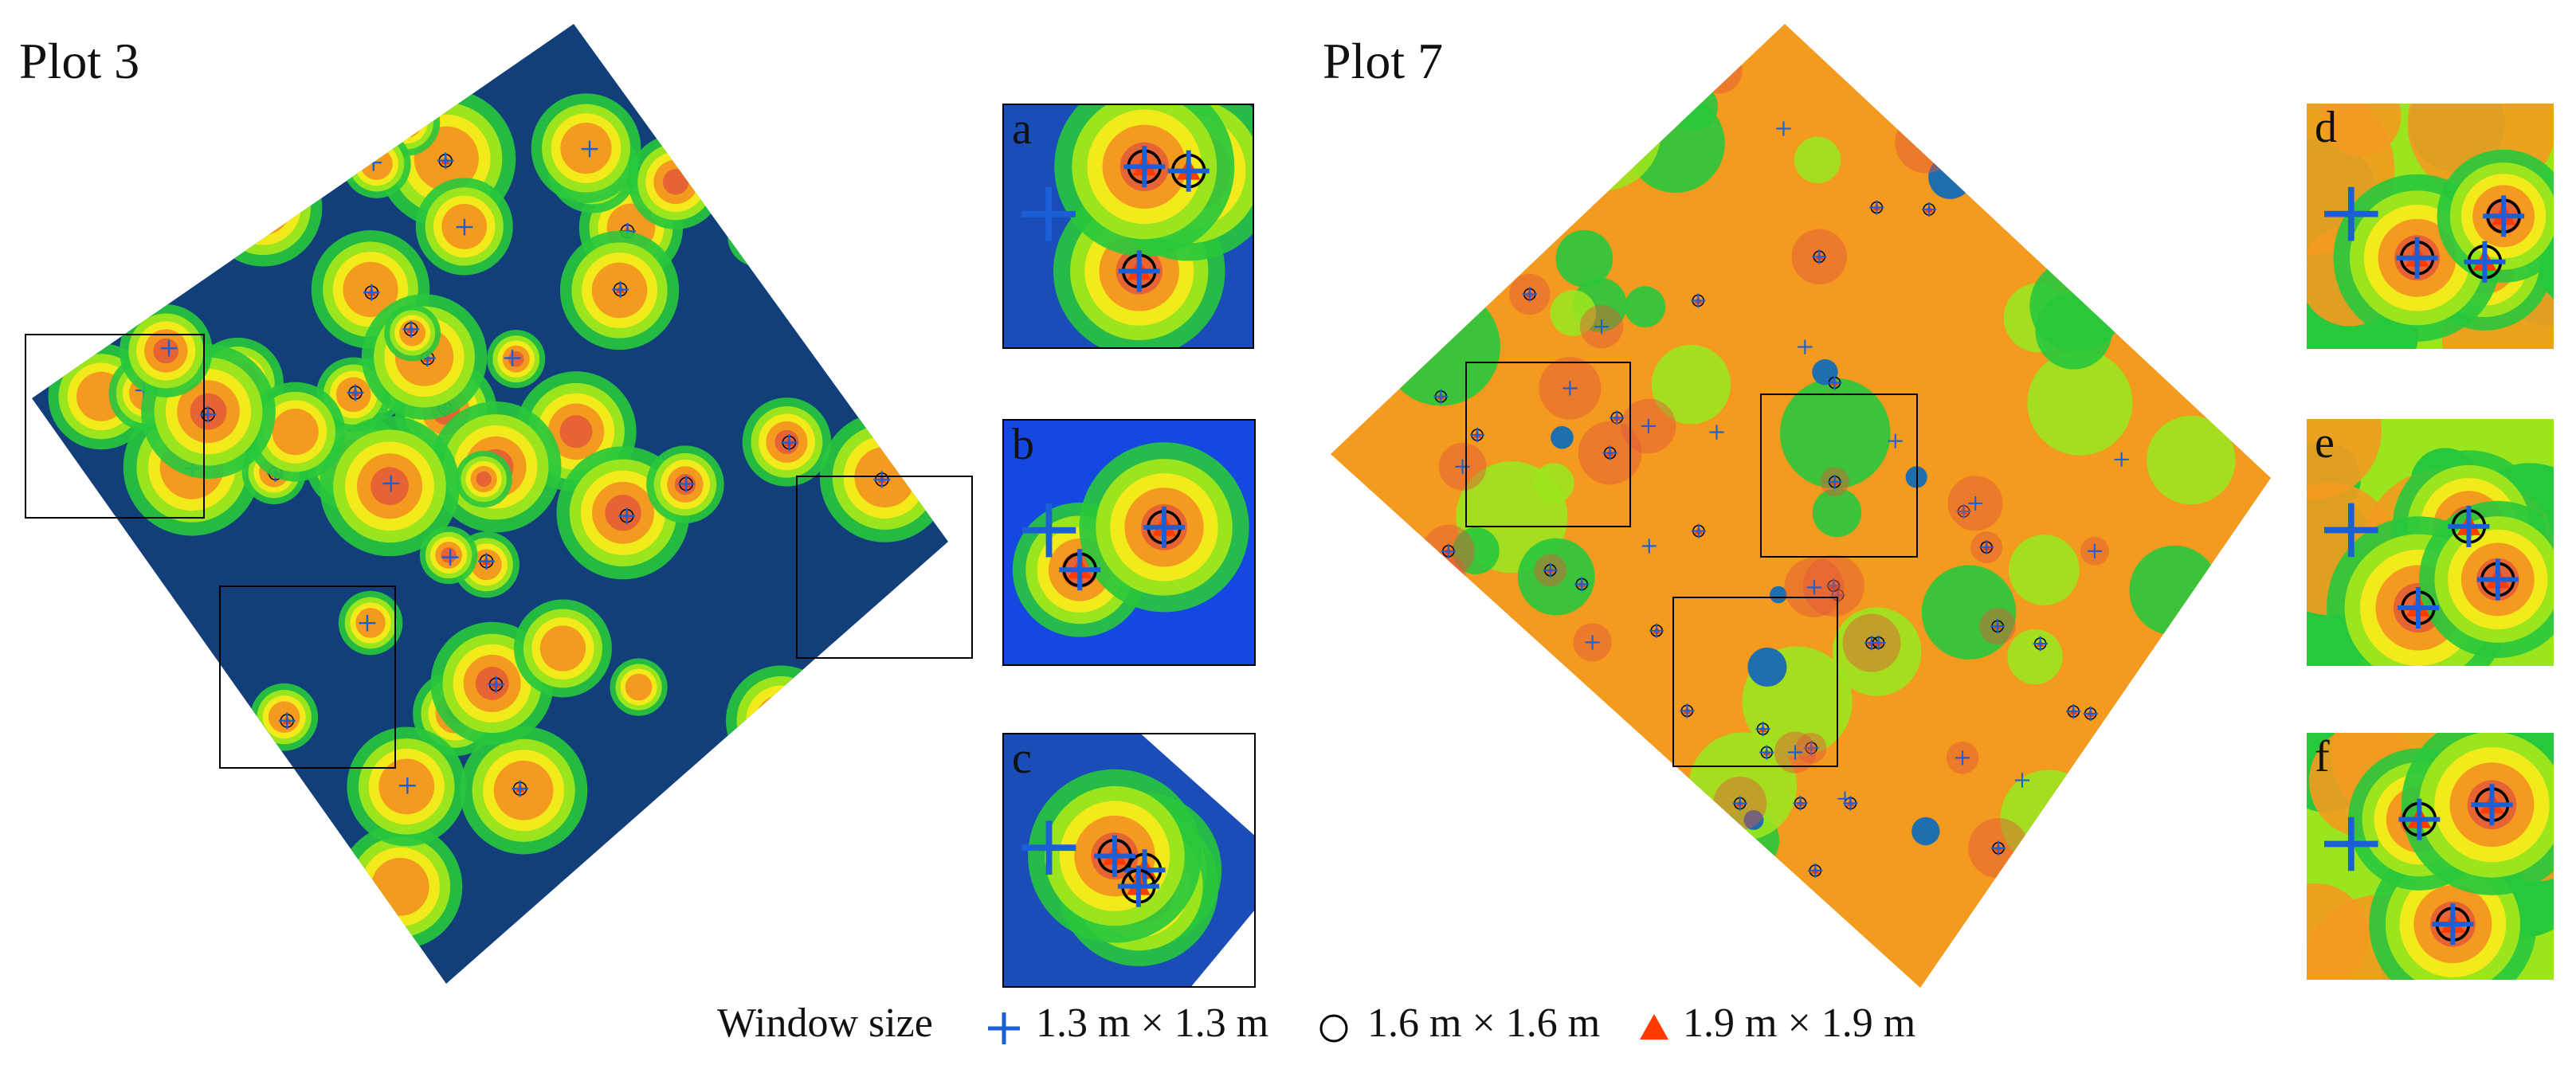  What do you see at coordinates (1484, 1023) in the screenshot?
I see `legend-item-label: 1.6 m × 1.6 m` at bounding box center [1484, 1023].